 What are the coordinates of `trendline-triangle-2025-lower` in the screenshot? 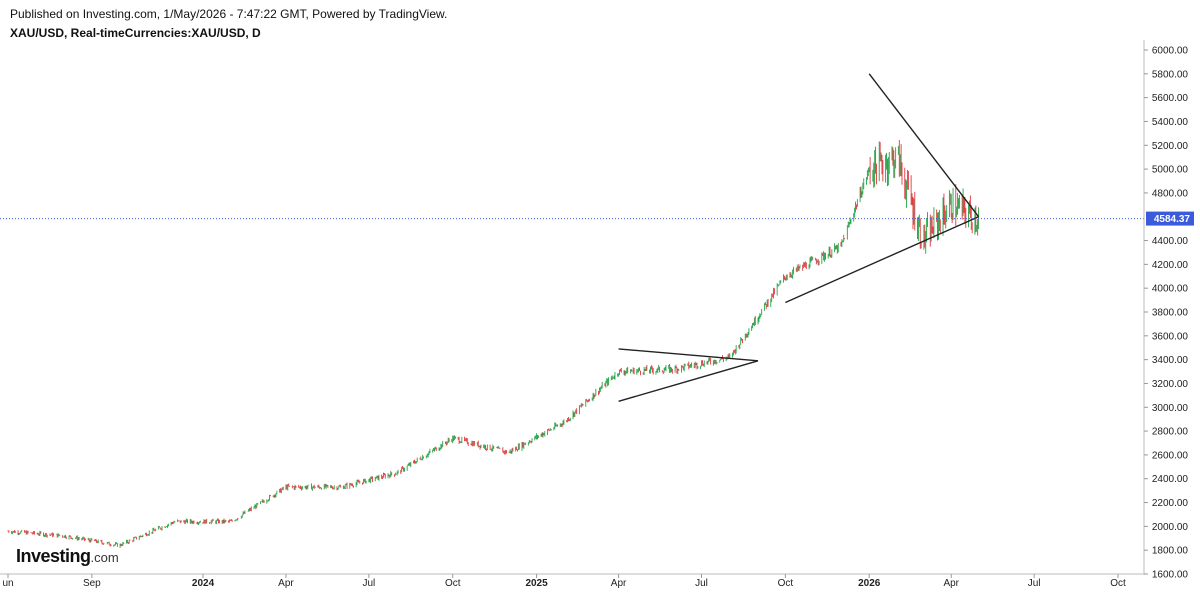 It's located at (688, 381).